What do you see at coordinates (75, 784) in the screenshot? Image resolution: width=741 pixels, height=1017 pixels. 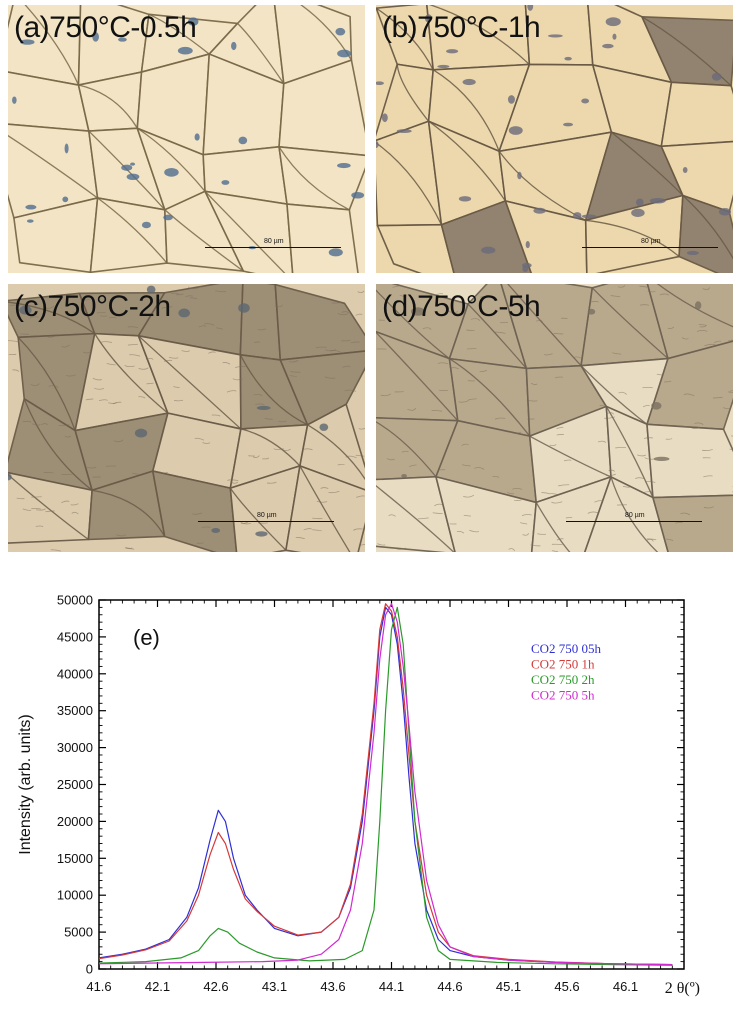 I see `y-tick-label: 25000` at bounding box center [75, 784].